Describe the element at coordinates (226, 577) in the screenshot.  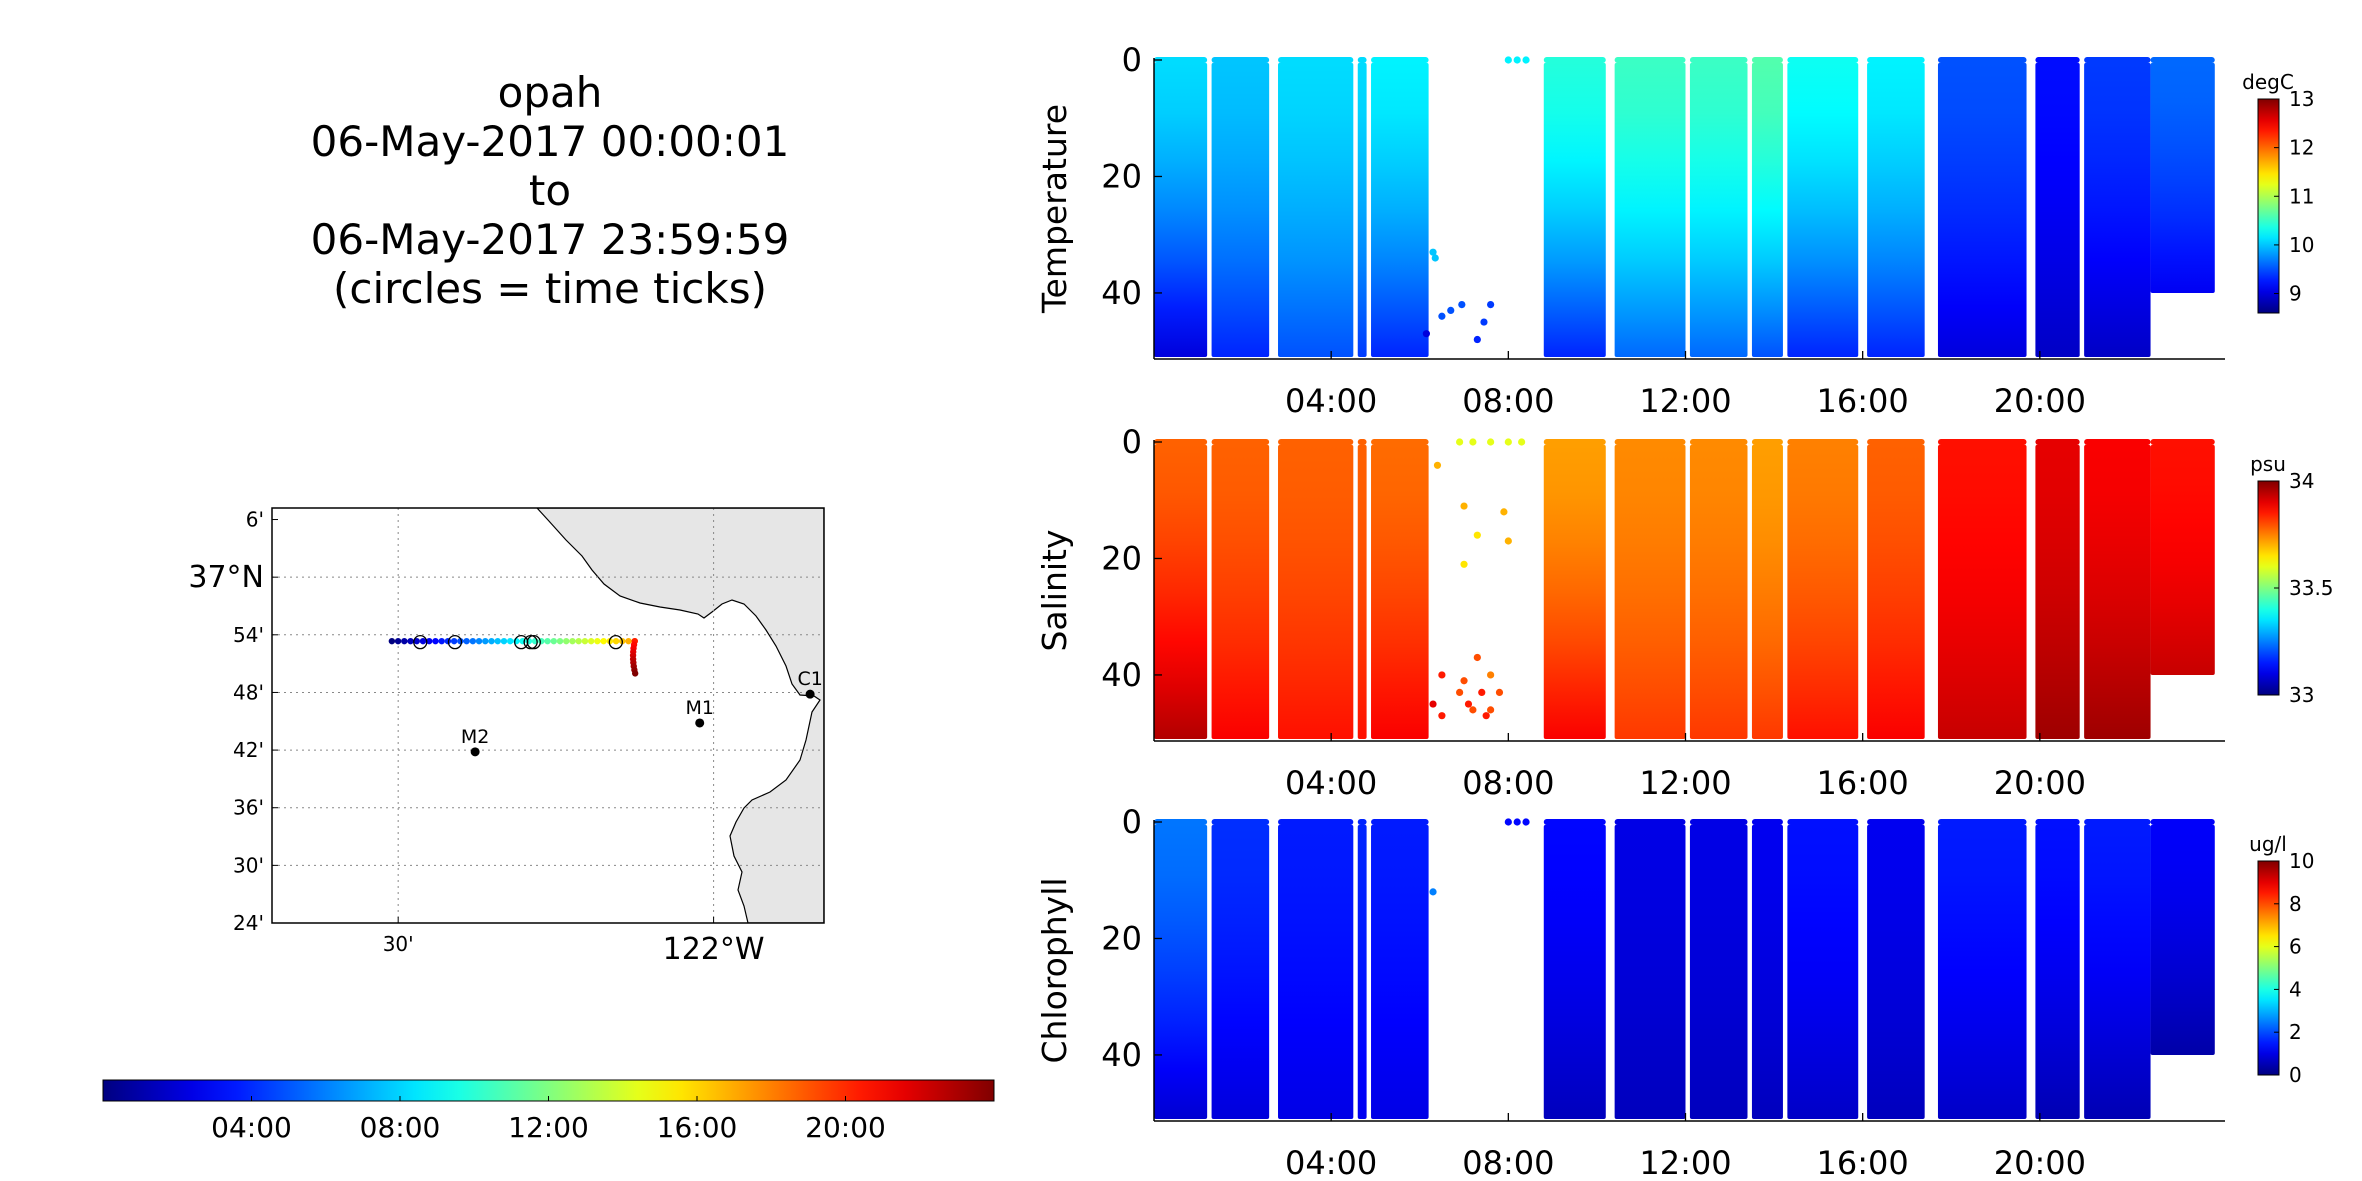
I see `map-lat-label: 37°N` at that location.